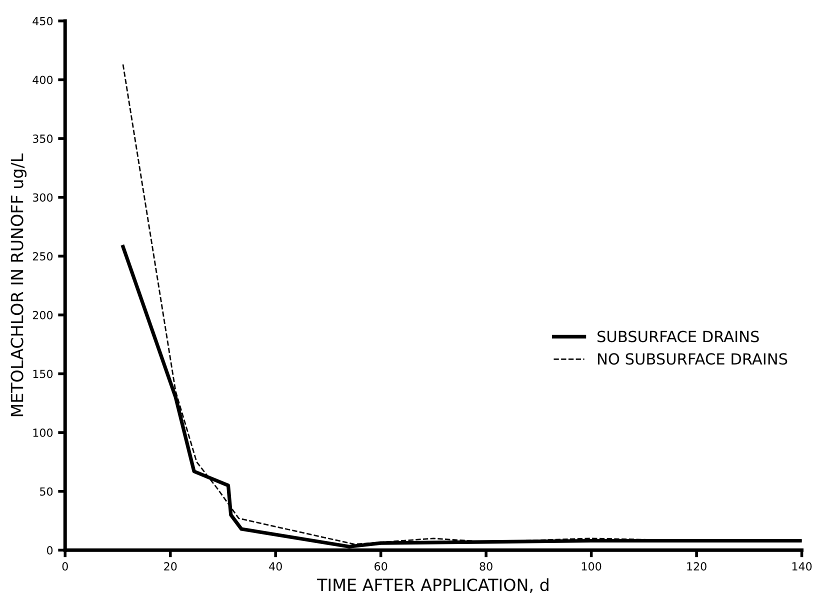 This screenshot has width=814, height=598. Describe the element at coordinates (49, 550) in the screenshot. I see `y-tick-label: 0` at that location.